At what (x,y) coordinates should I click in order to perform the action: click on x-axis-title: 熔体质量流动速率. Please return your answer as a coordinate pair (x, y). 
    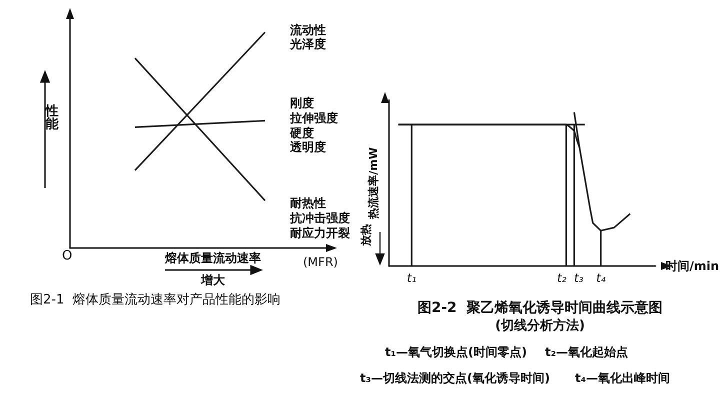
    Looking at the image, I should click on (212, 258).